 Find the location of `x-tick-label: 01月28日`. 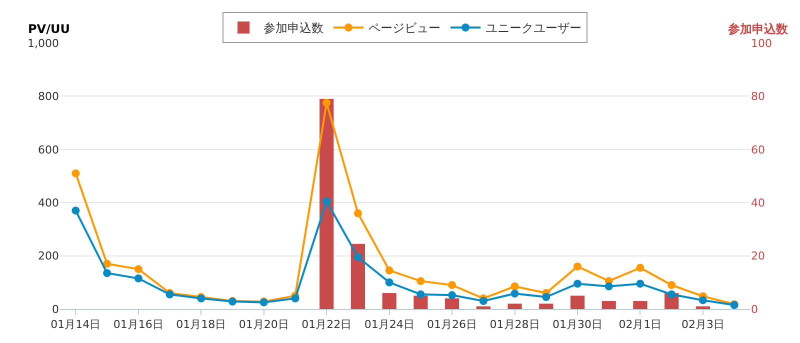

x-tick-label: 01月28日 is located at coordinates (515, 325).